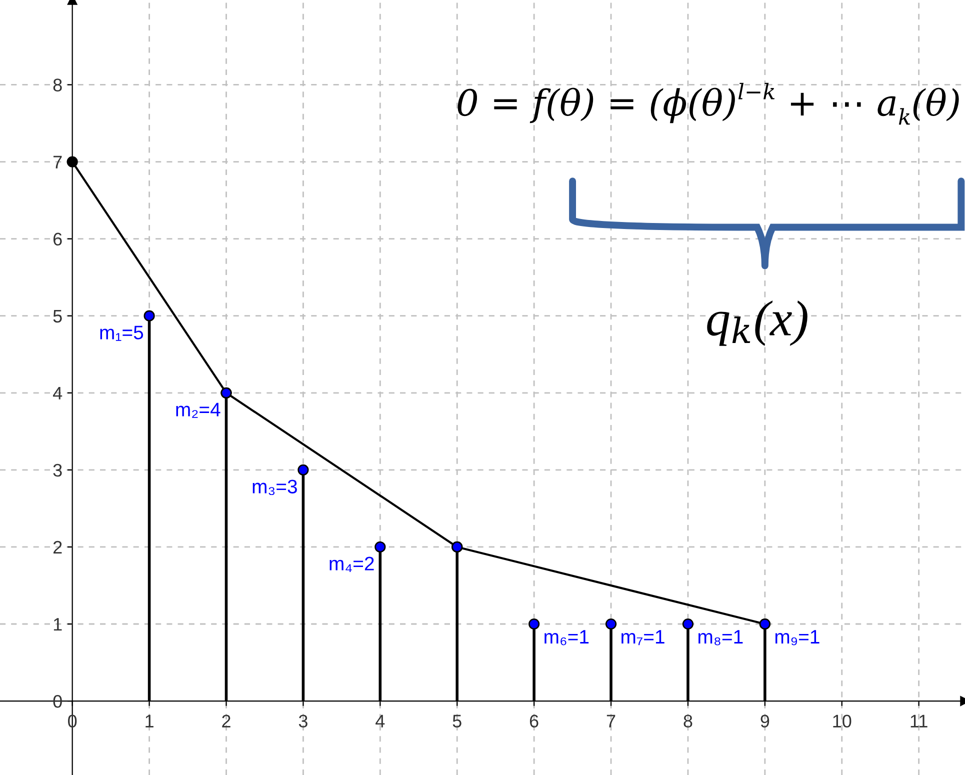 The image size is (965, 775). What do you see at coordinates (198, 410) in the screenshot?
I see `data-label: m₂=4` at bounding box center [198, 410].